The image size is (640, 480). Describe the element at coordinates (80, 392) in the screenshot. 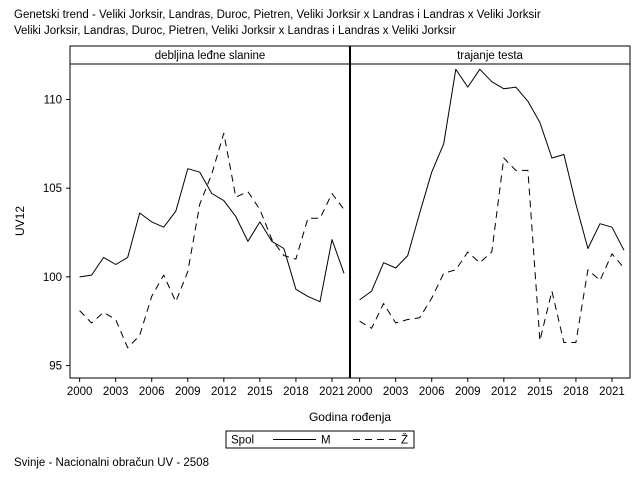

I see `x-tick-label-0-0: 2000` at that location.